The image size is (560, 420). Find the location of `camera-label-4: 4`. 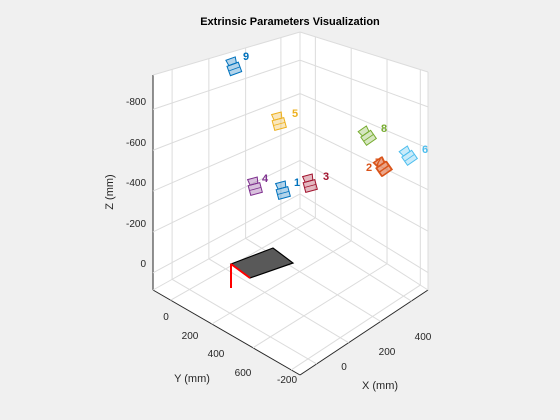

camera-label-4: 4 is located at coordinates (265, 179).